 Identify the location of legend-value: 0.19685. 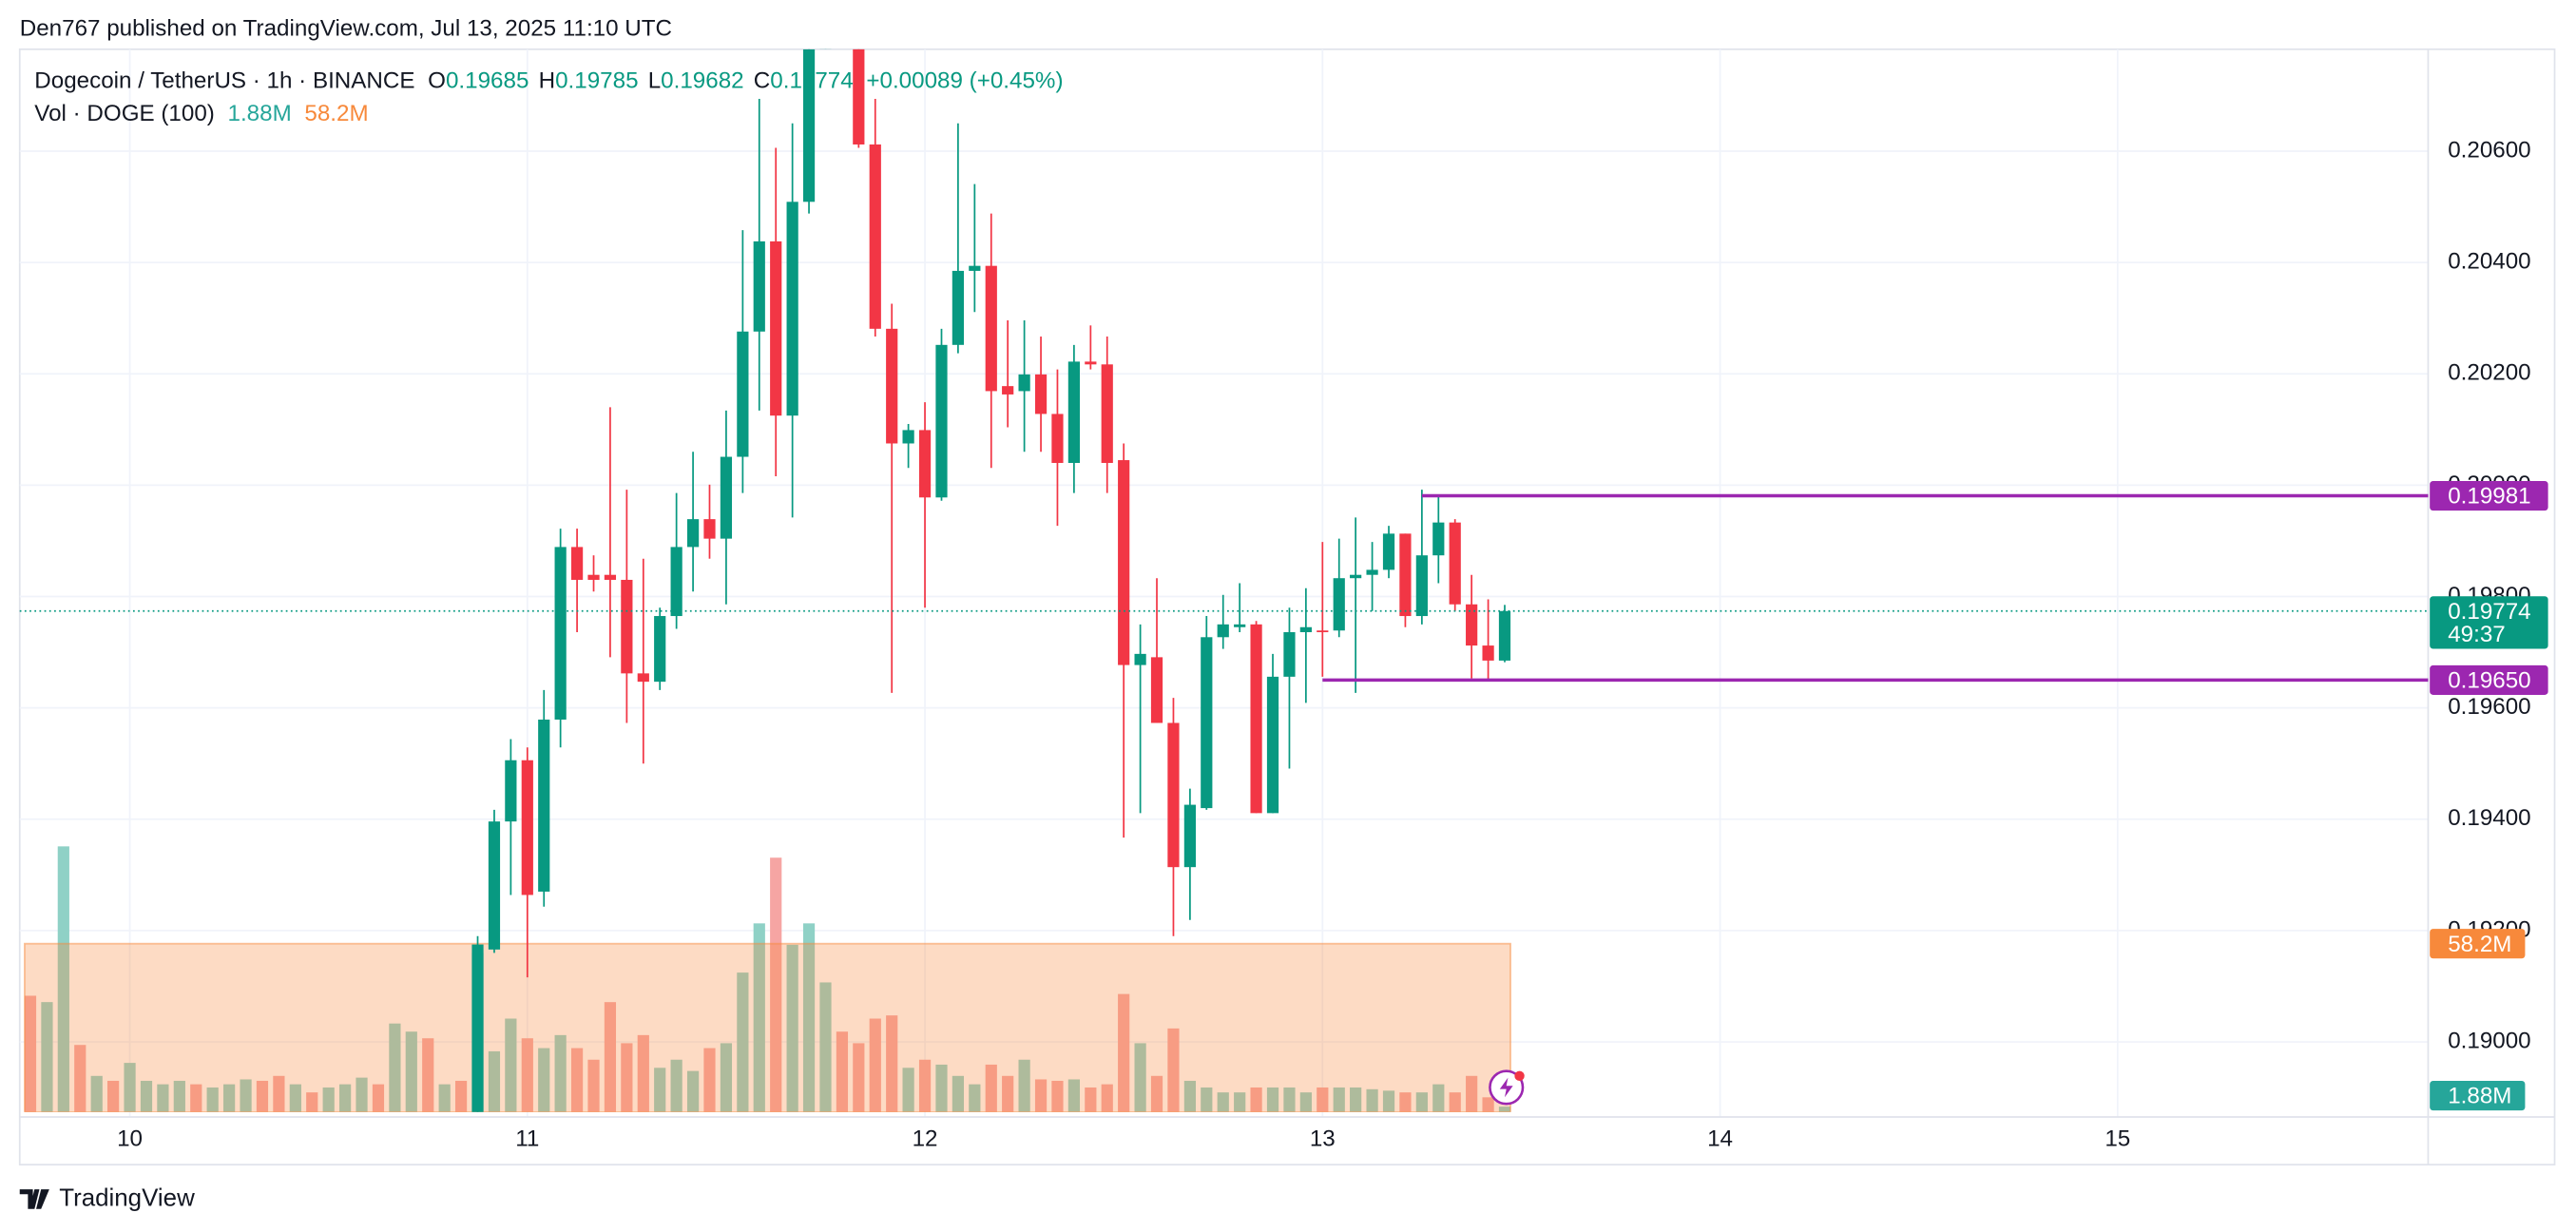
(488, 81).